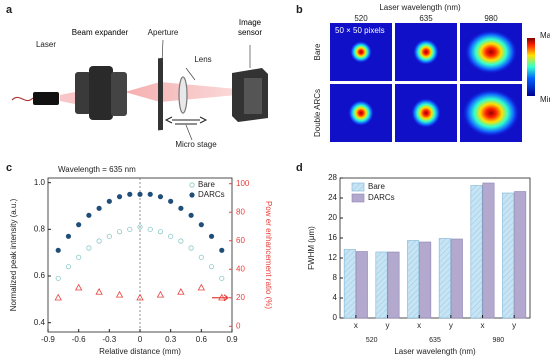 This screenshot has width=550, height=360. What do you see at coordinates (171, 339) in the screenshot?
I see `x-tick-label: 0.3` at bounding box center [171, 339].